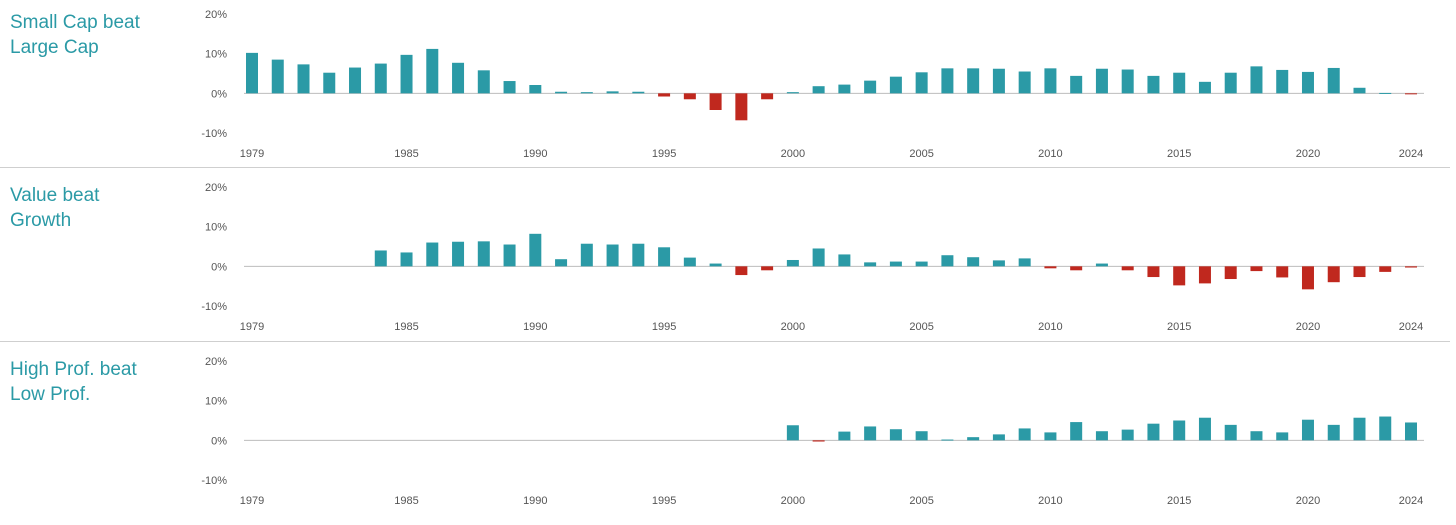  What do you see at coordinates (73, 369) in the screenshot?
I see `panel-title-line-1: High Prof. beat` at bounding box center [73, 369].